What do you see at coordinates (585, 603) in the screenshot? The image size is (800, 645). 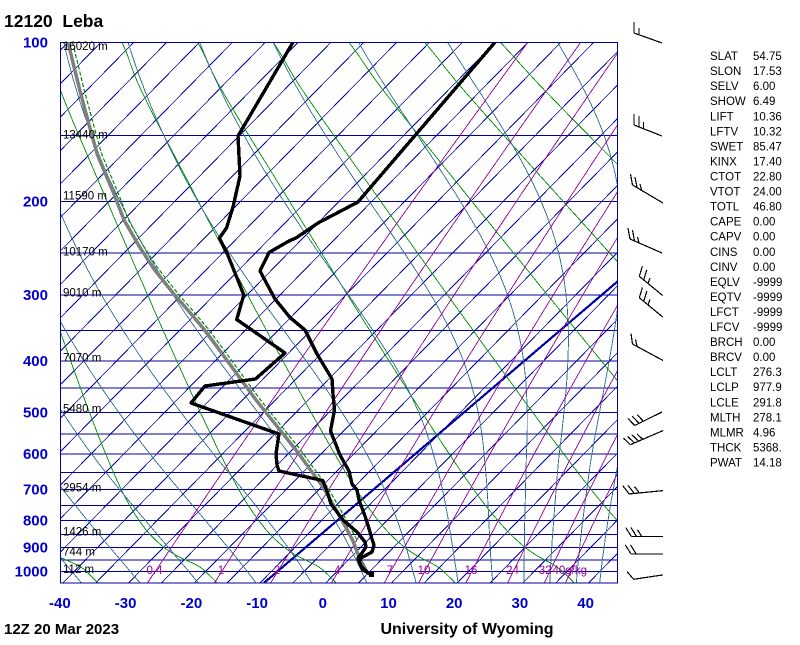 I see `svg-text: 40` at bounding box center [585, 603].